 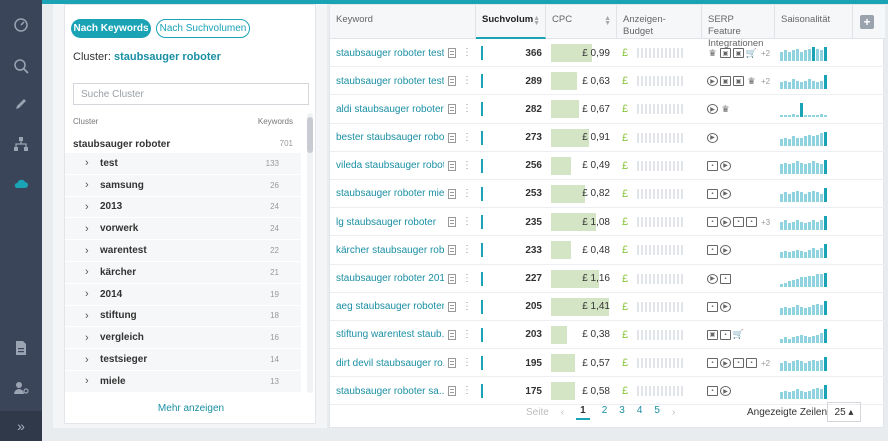 I want to click on collapse-rail-button: », so click(x=21, y=426).